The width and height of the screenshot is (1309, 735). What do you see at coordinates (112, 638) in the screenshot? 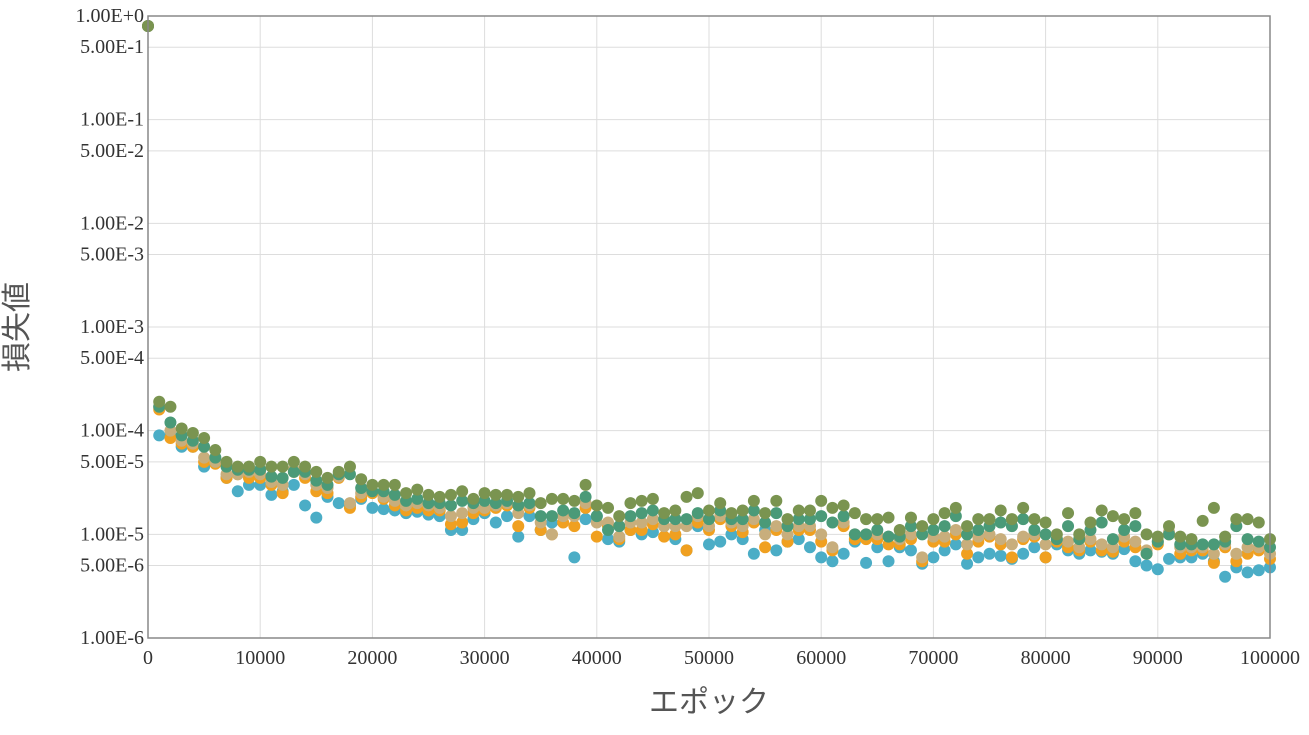
I see `y-tick-label: 1.00E-6` at bounding box center [112, 638].